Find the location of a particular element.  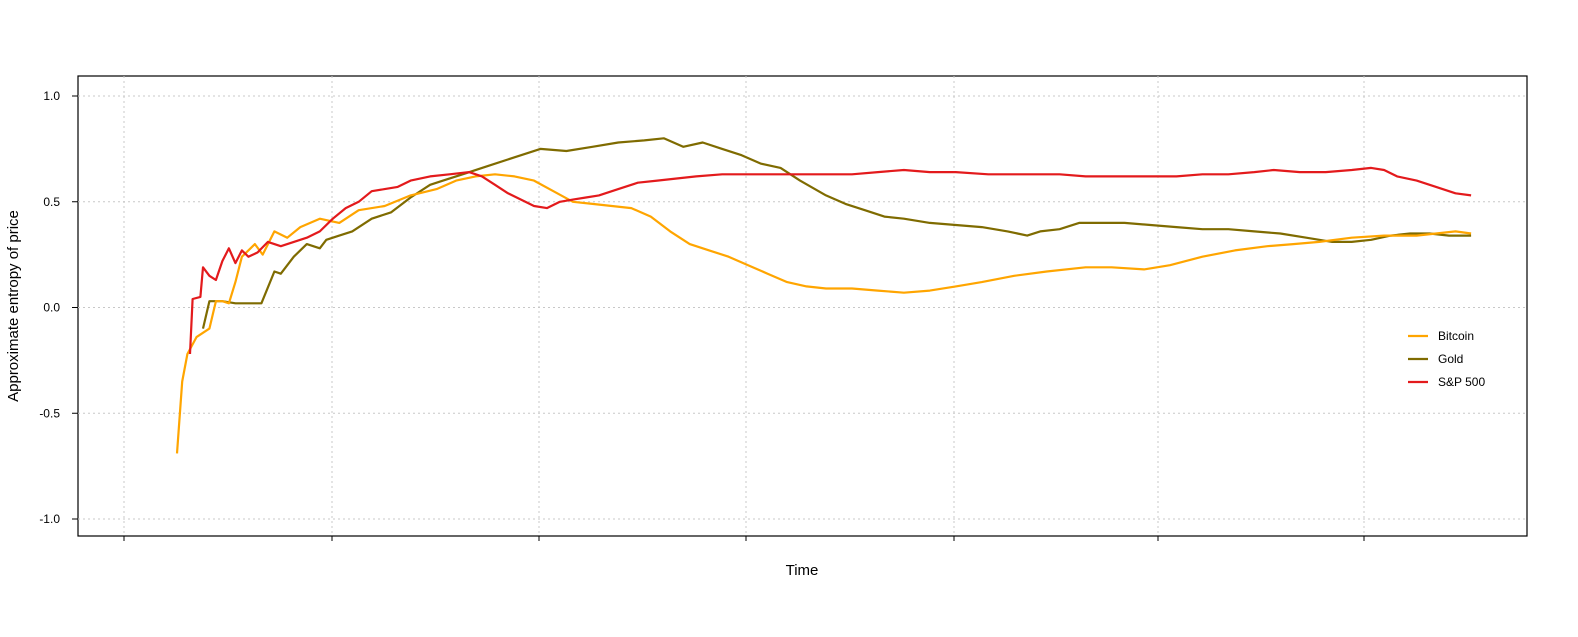

y-tick-label: 0.0 is located at coordinates (51, 308).